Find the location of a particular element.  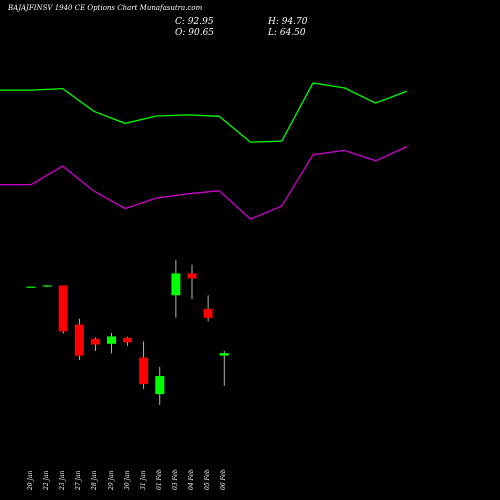

x-tick-label: 29 Jan is located at coordinates (111, 480).